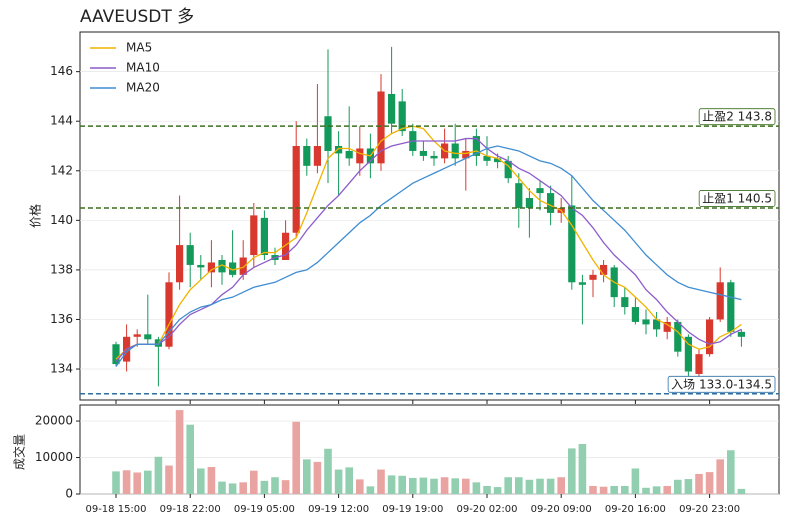 The image size is (787, 526). Describe the element at coordinates (69, 494) in the screenshot. I see `y-tick-label: 0` at that location.